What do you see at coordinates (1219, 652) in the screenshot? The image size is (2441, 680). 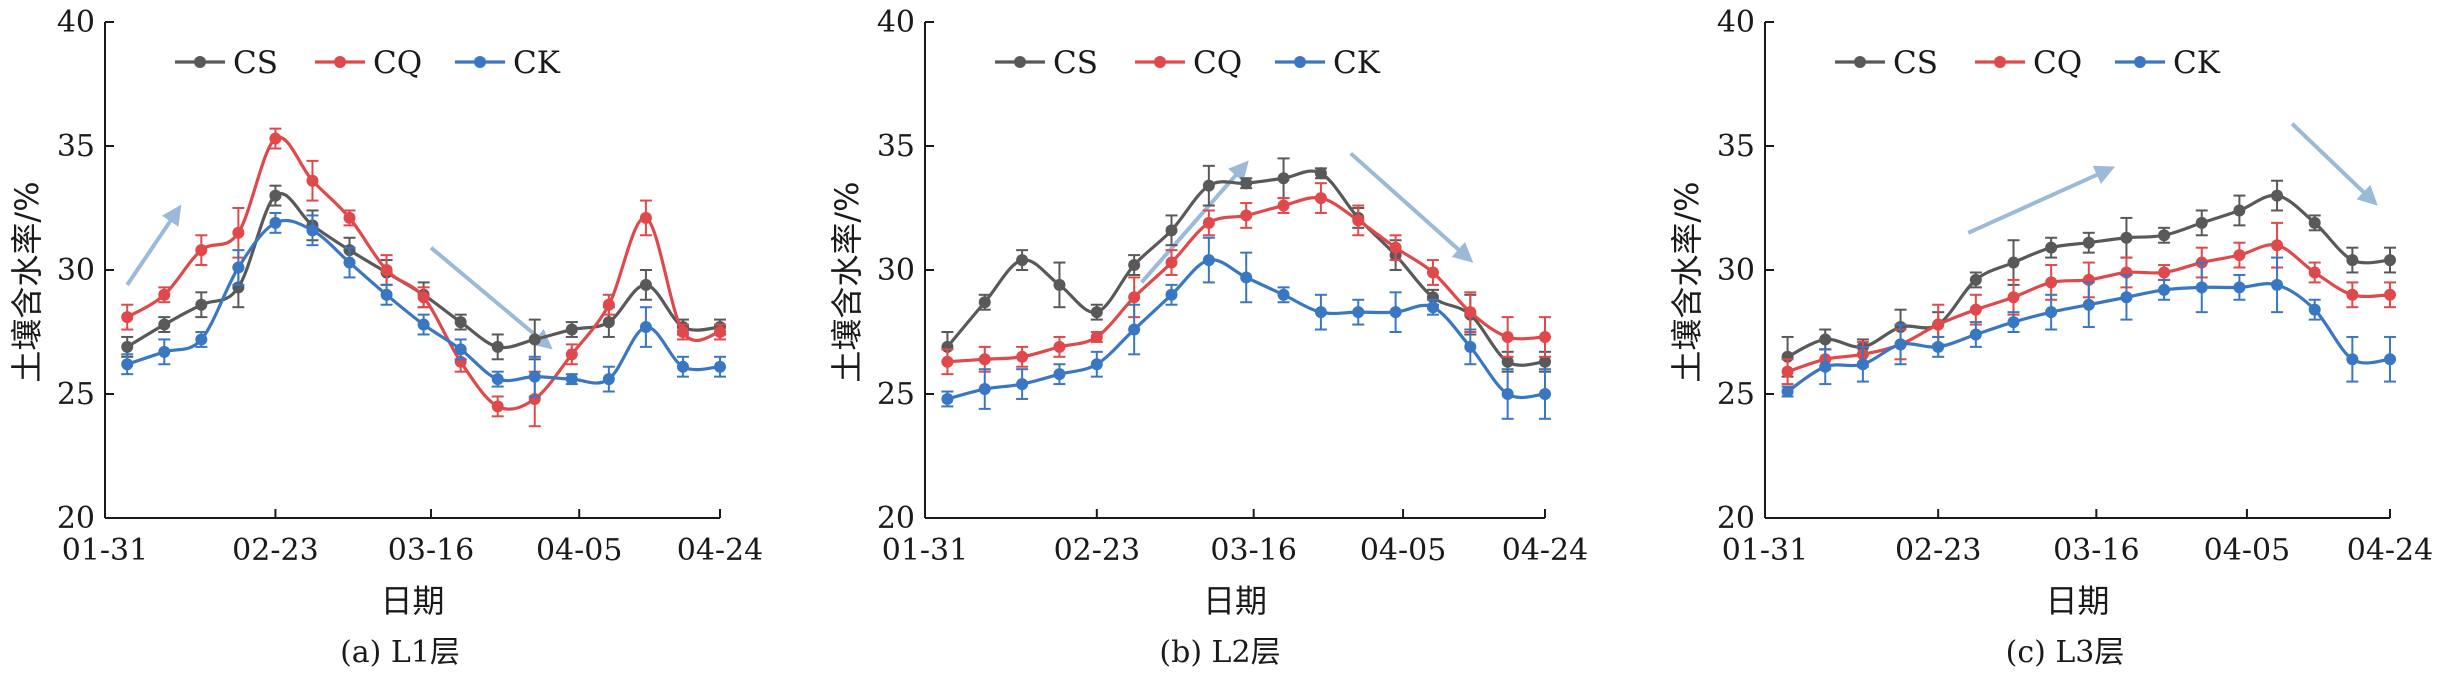 I see `panel-caption: (b) L2层` at bounding box center [1219, 652].